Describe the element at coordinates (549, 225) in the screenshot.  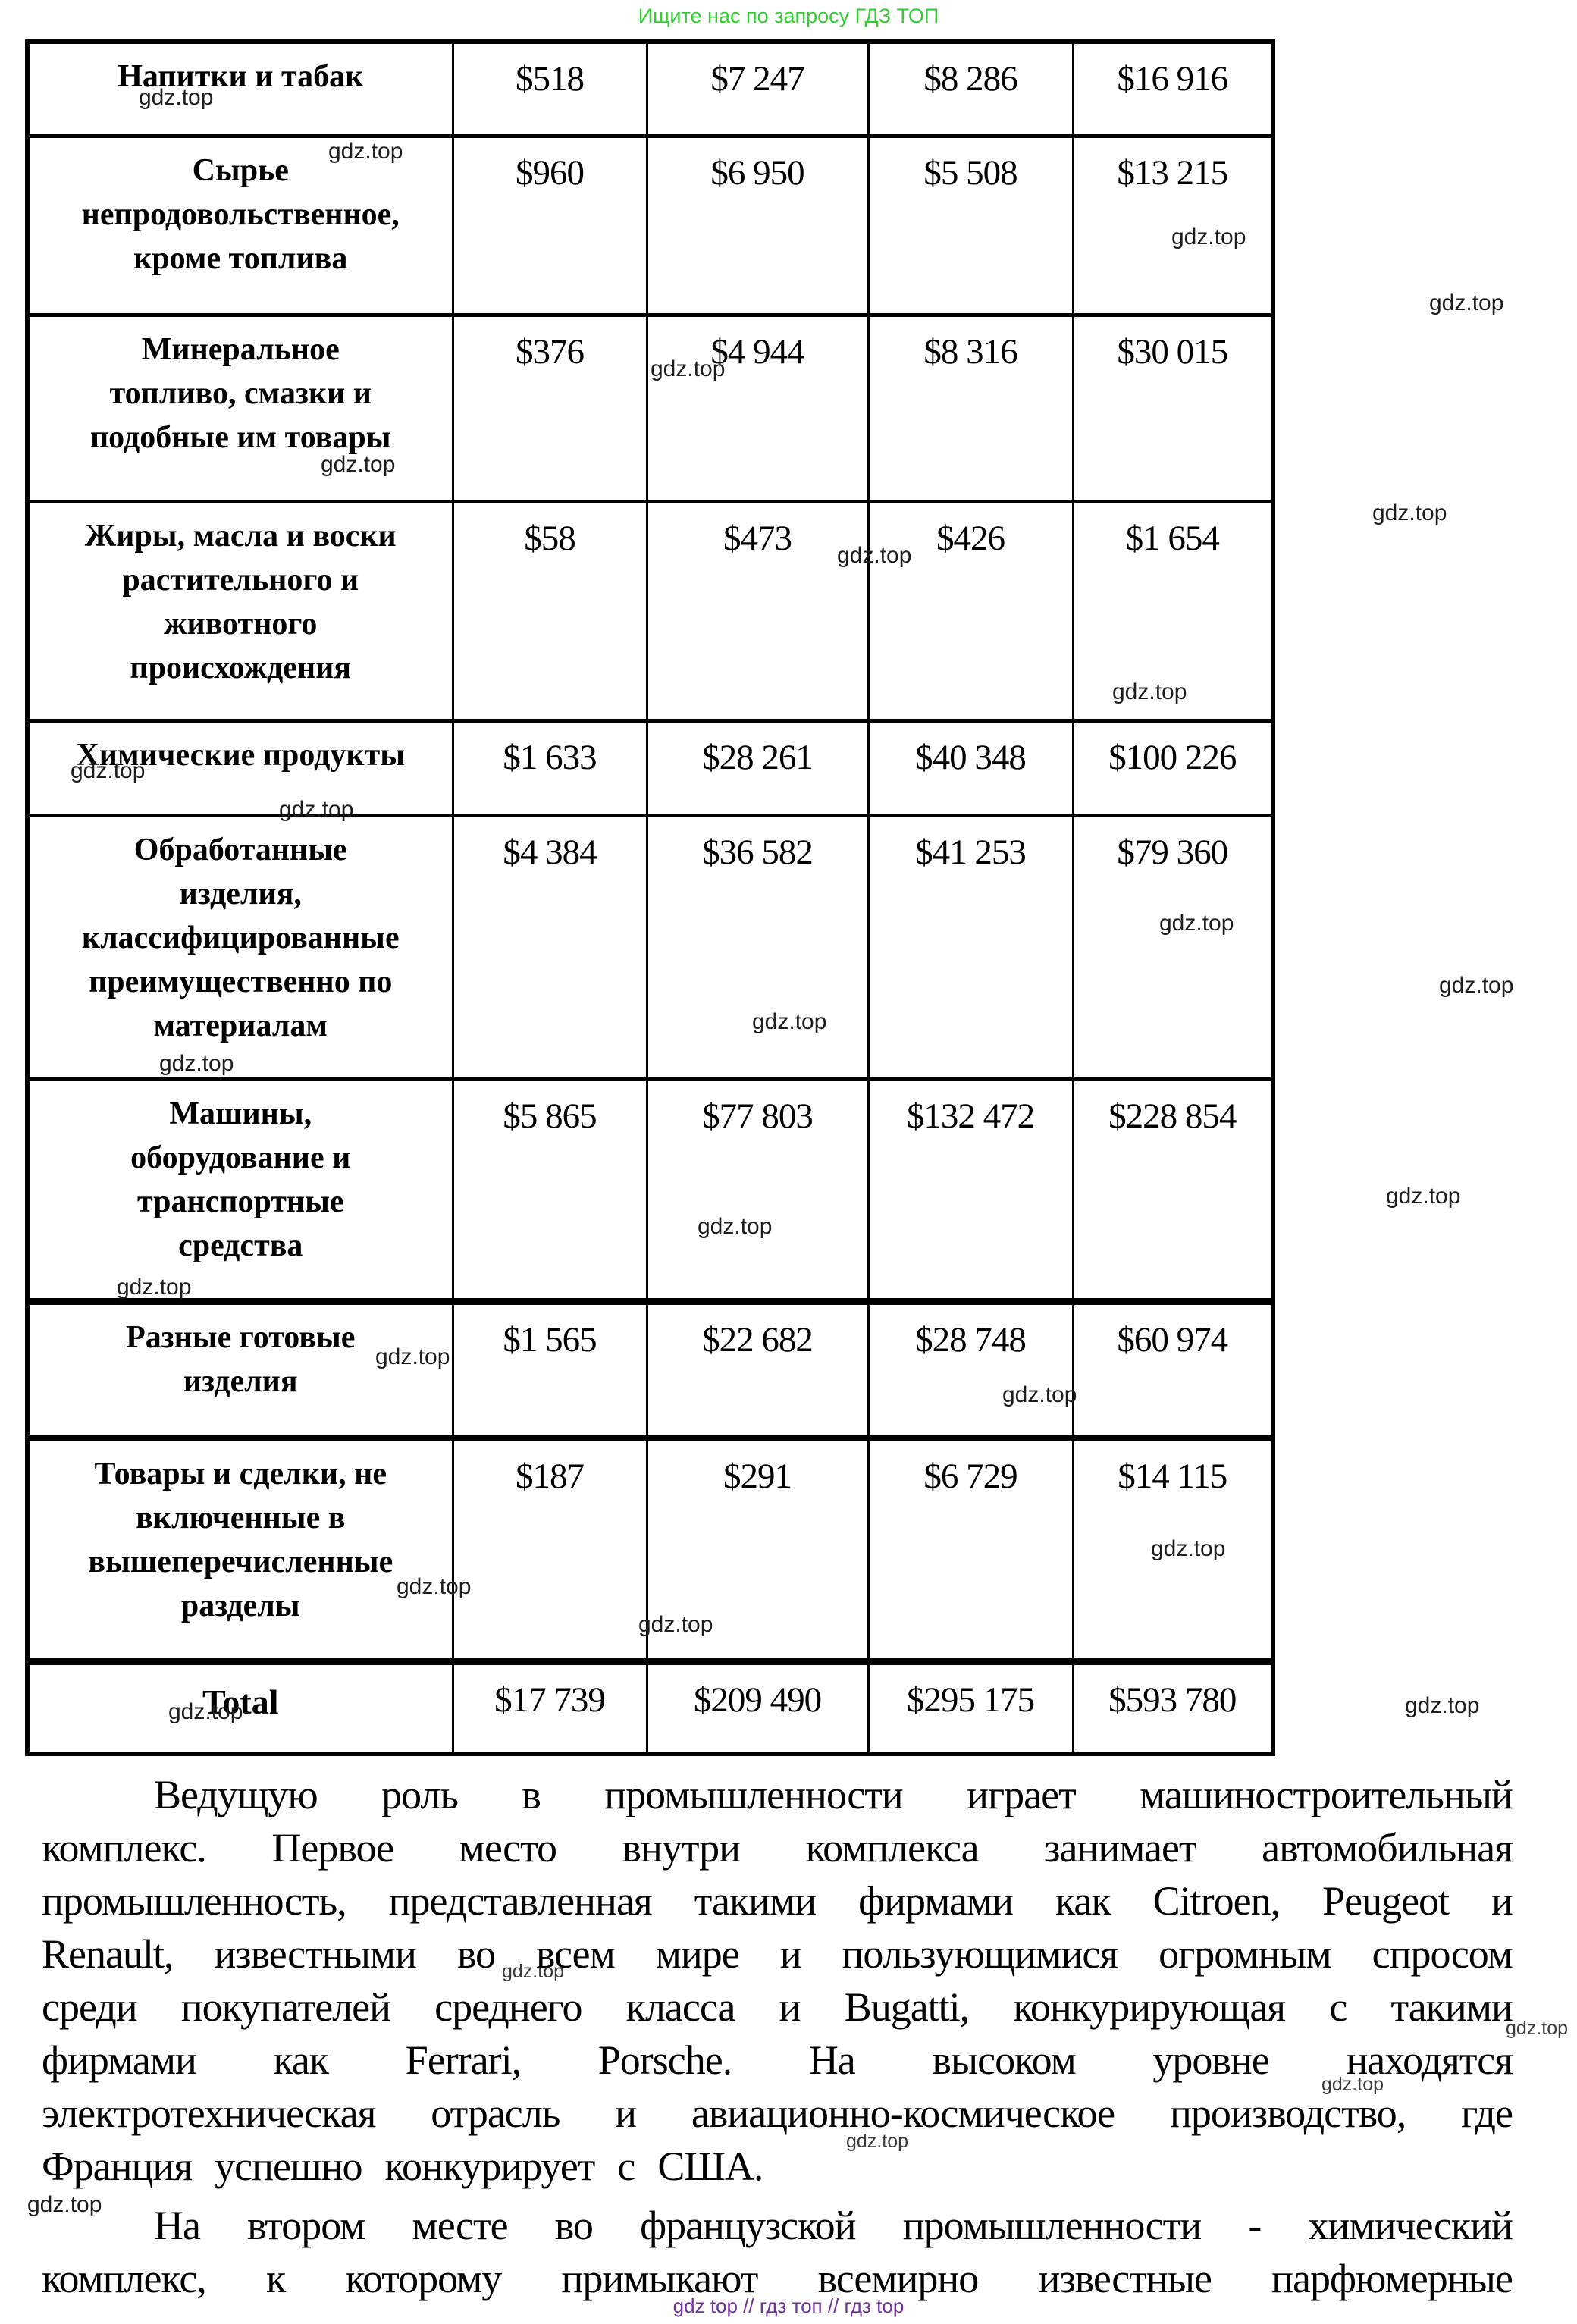
I see `value-cell: $960` at that location.